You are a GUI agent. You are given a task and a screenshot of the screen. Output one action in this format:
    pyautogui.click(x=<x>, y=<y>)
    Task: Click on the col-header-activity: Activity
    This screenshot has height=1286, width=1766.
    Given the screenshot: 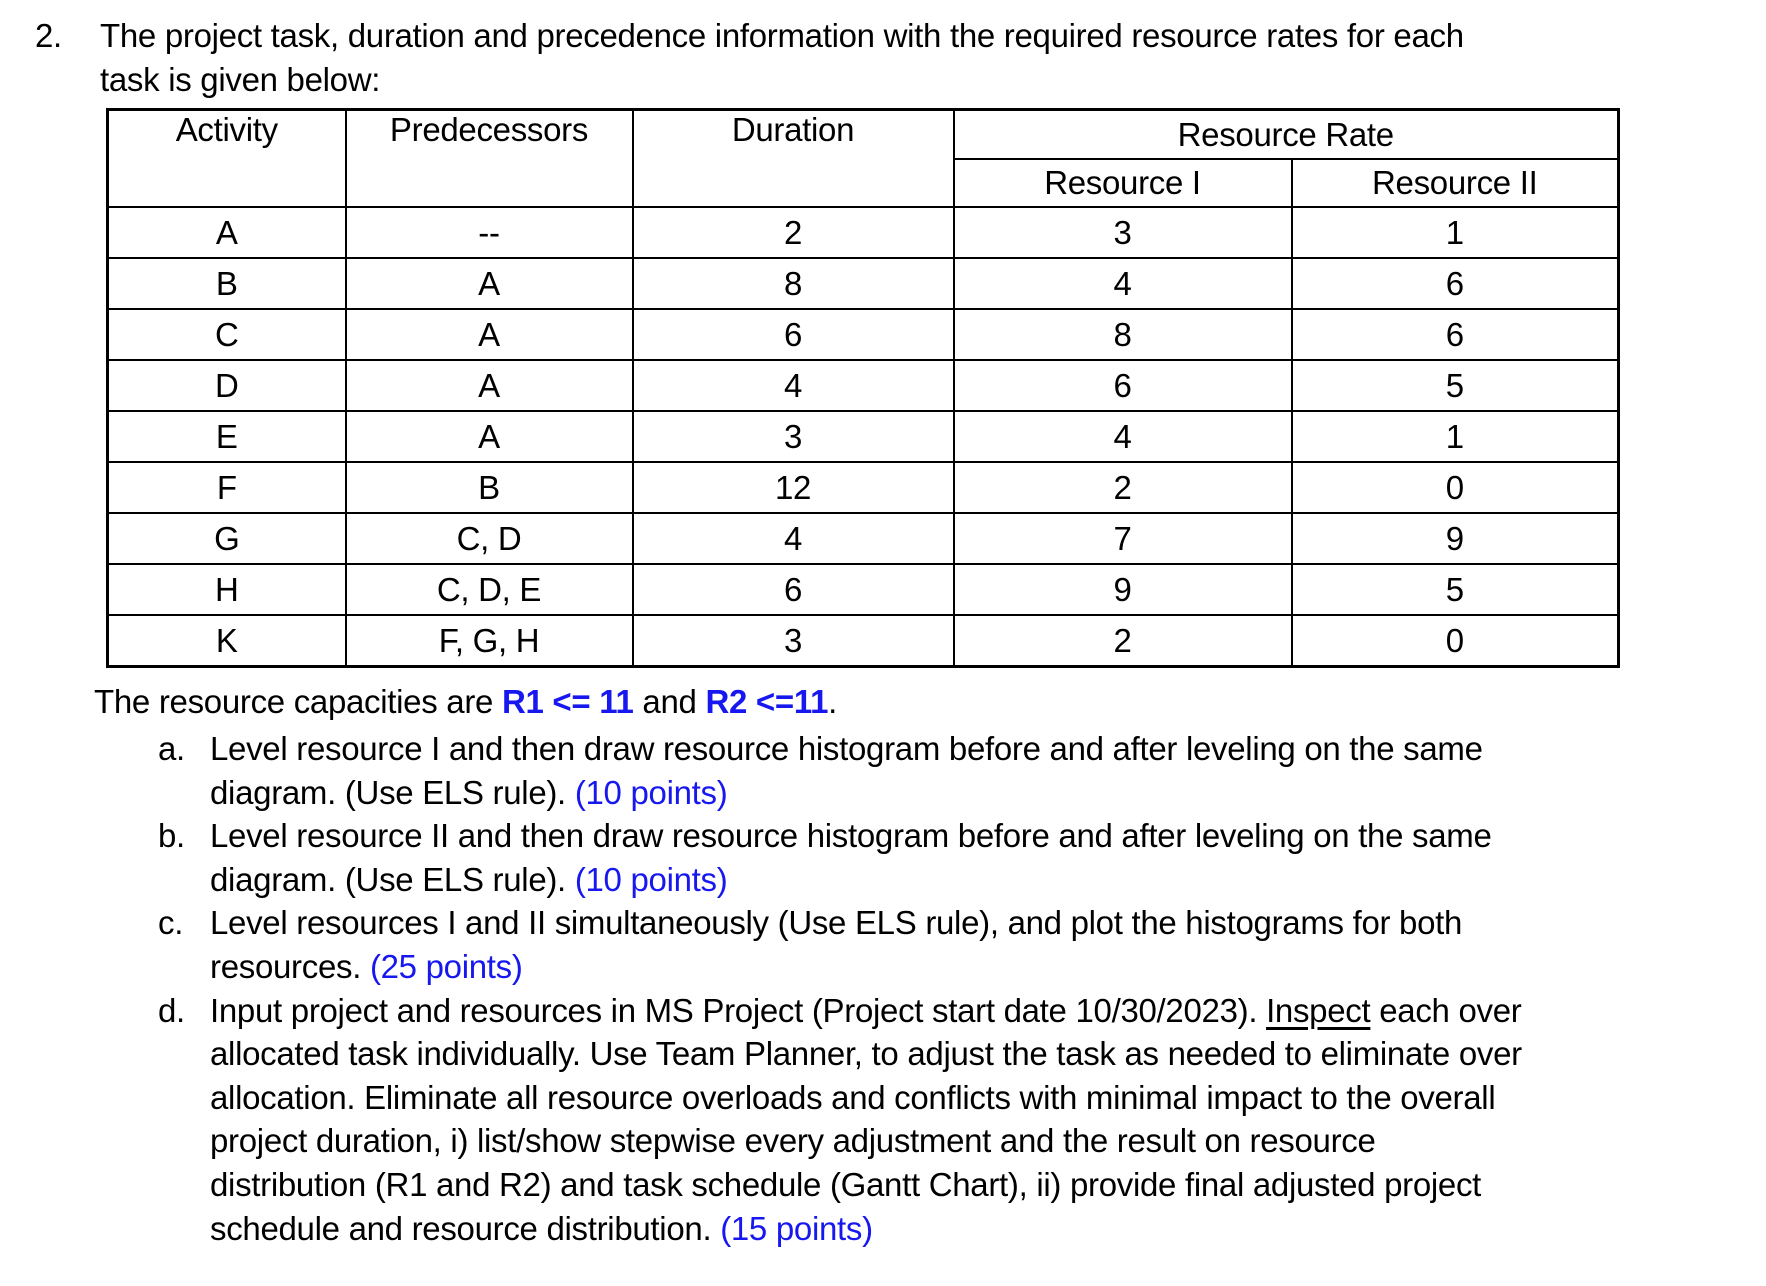 What is the action you would take?
    pyautogui.click(x=226, y=158)
    